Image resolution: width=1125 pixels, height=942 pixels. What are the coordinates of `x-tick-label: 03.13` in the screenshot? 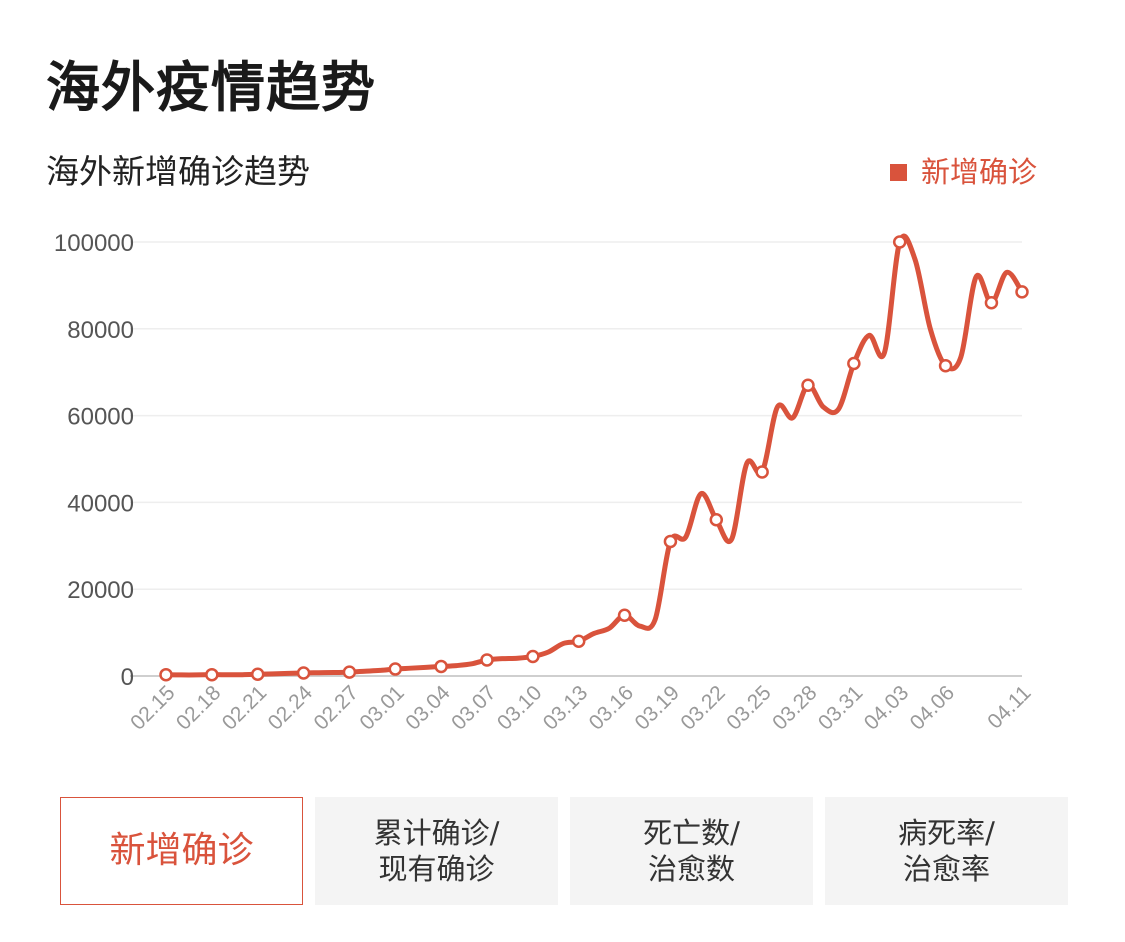 It's located at (565, 707).